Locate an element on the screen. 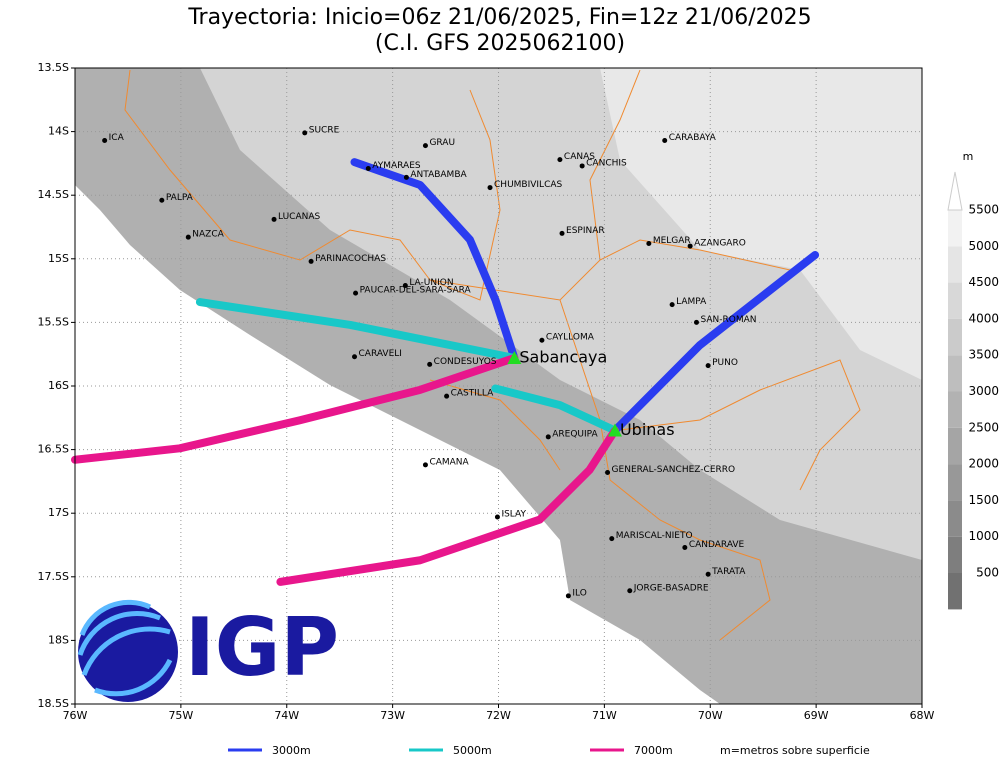 Image resolution: width=1000 pixels, height=776 pixels. place-label: PAUCAR-DEL-SARA-SARA is located at coordinates (416, 291).